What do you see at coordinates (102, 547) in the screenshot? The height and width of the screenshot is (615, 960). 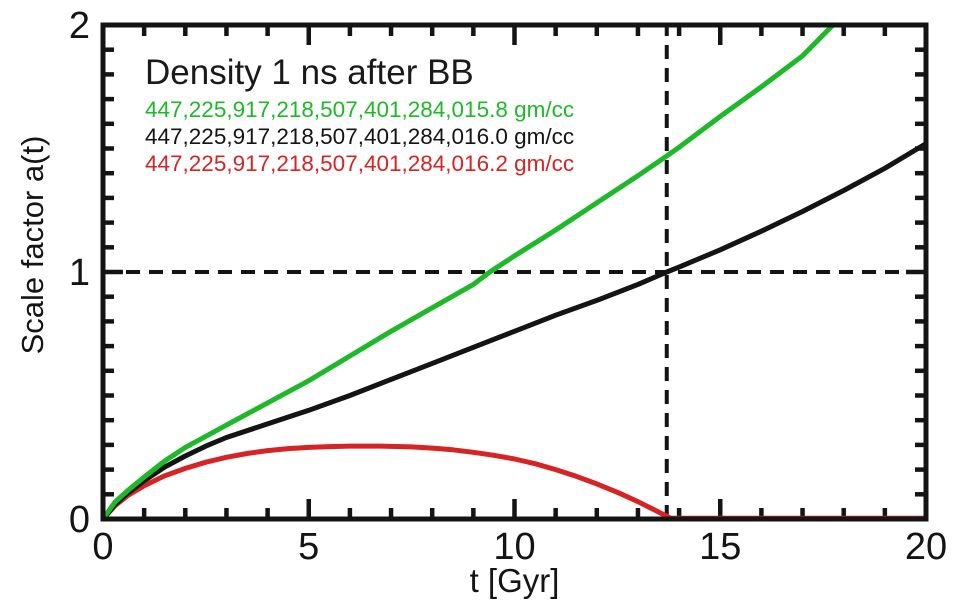 I see `x-tick-label: 0` at bounding box center [102, 547].